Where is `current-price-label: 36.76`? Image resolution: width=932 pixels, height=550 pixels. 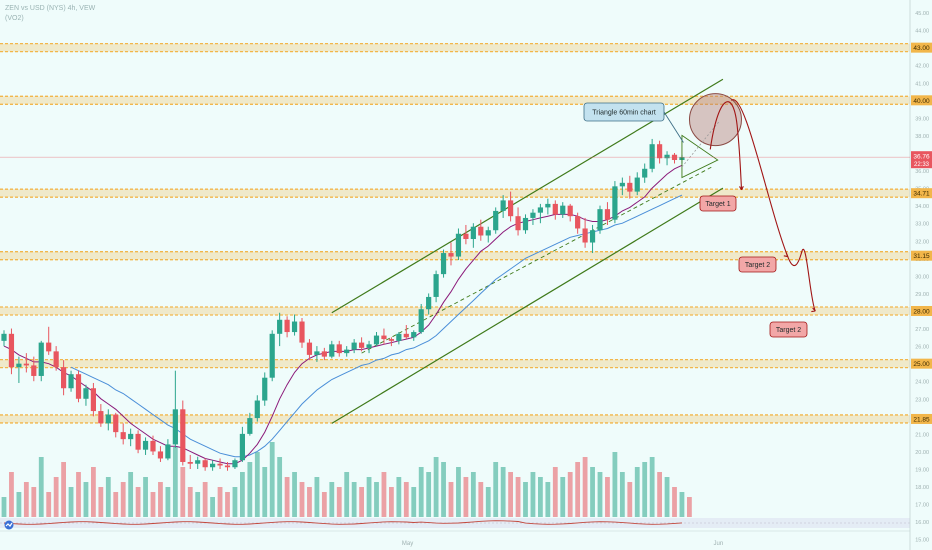
current-price-label: 36.76 is located at coordinates (921, 156).